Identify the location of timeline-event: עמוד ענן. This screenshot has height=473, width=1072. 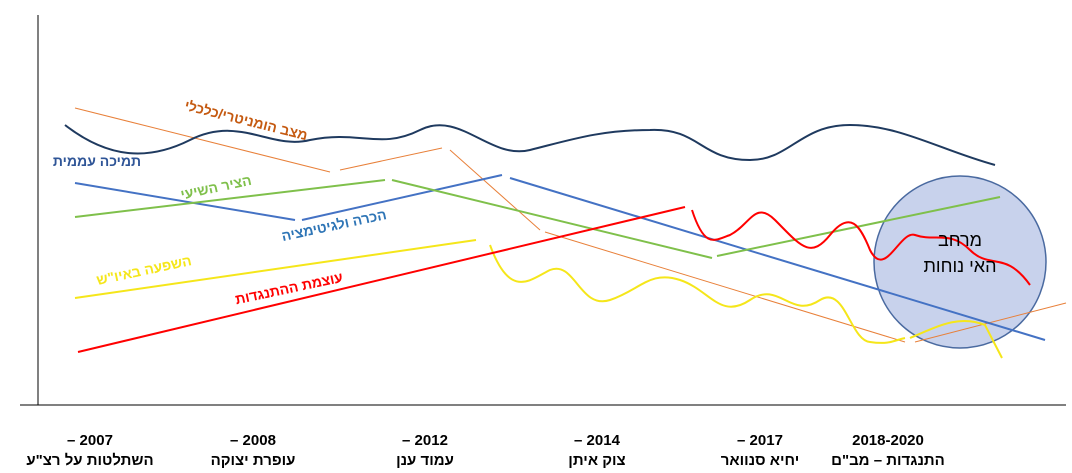
(425, 460).